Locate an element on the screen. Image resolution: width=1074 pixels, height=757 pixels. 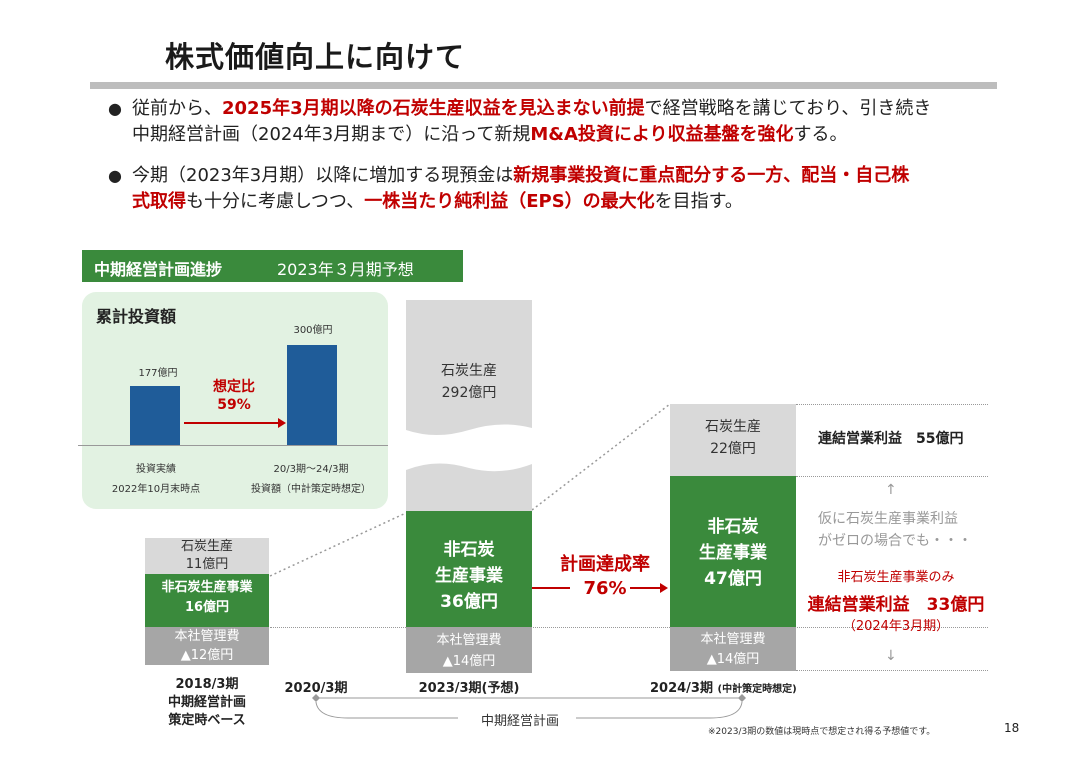
footnote: ※2023/3期の数値は現時点で想定され得る予想値です。 is located at coordinates (822, 732).